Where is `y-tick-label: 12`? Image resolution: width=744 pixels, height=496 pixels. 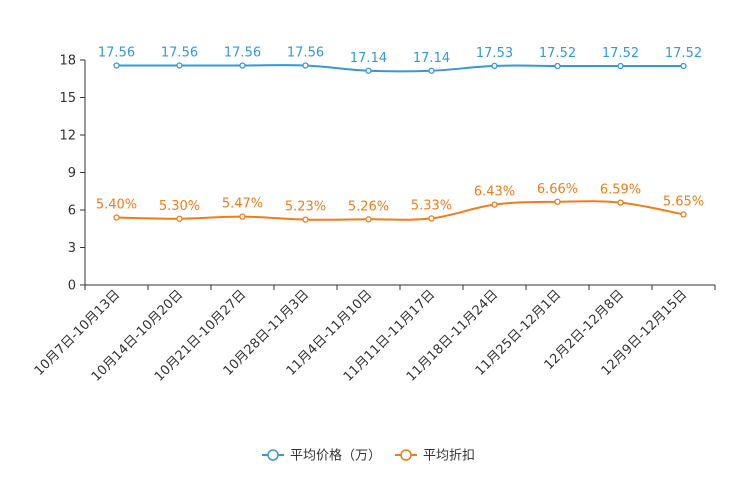 y-tick-label: 12 is located at coordinates (67, 136).